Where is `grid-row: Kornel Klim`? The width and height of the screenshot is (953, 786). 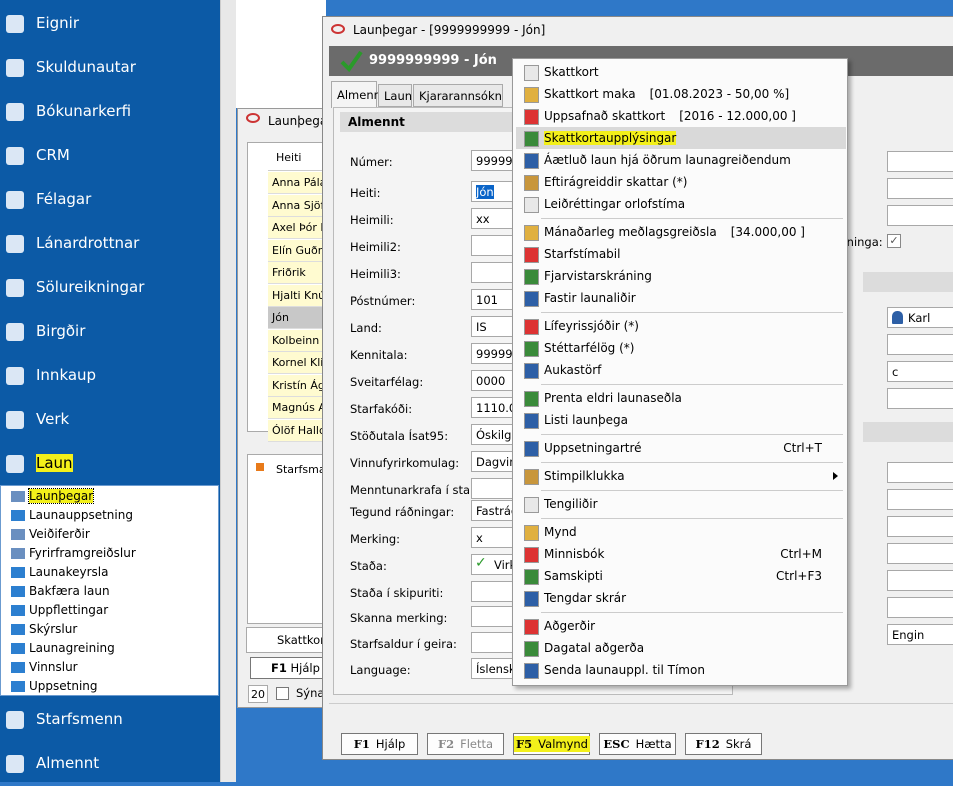 grid-row: Kornel Klim is located at coordinates (303, 363).